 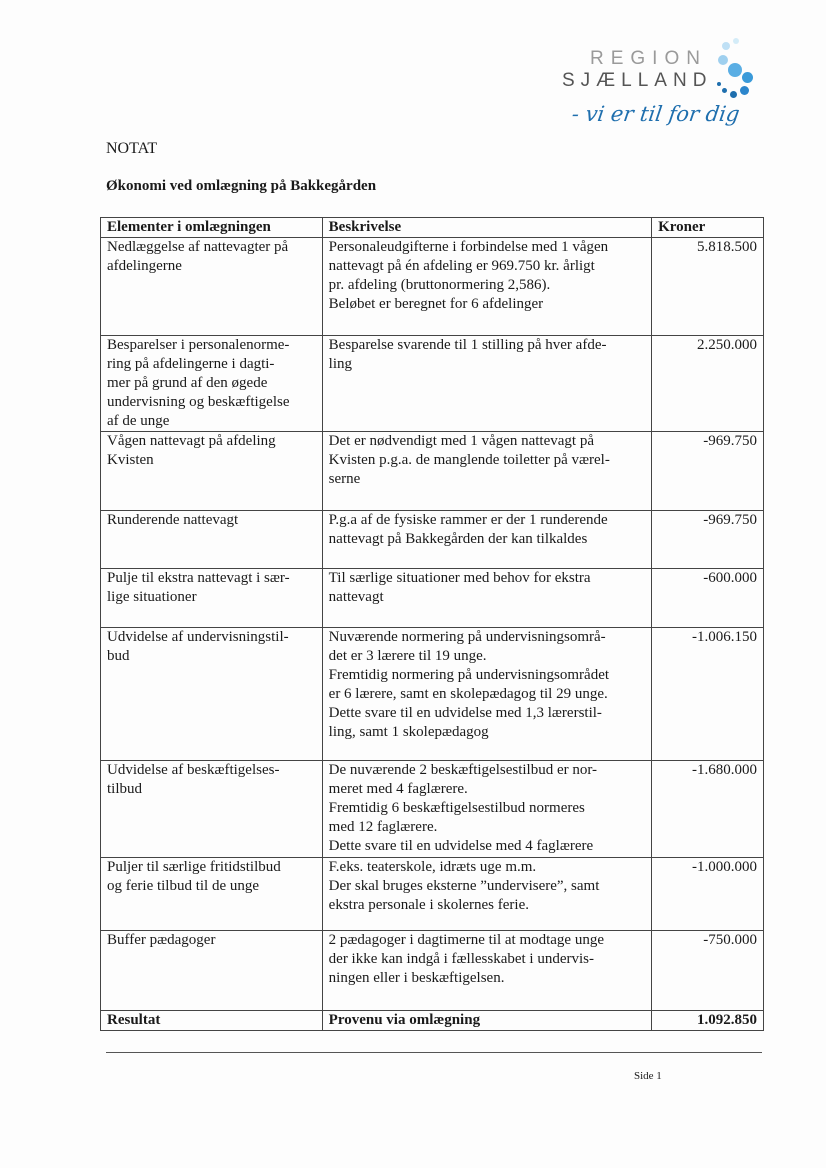 I want to click on description-cell-line: Beløbet er beregnet for 6 afdelinger, so click(x=436, y=304).